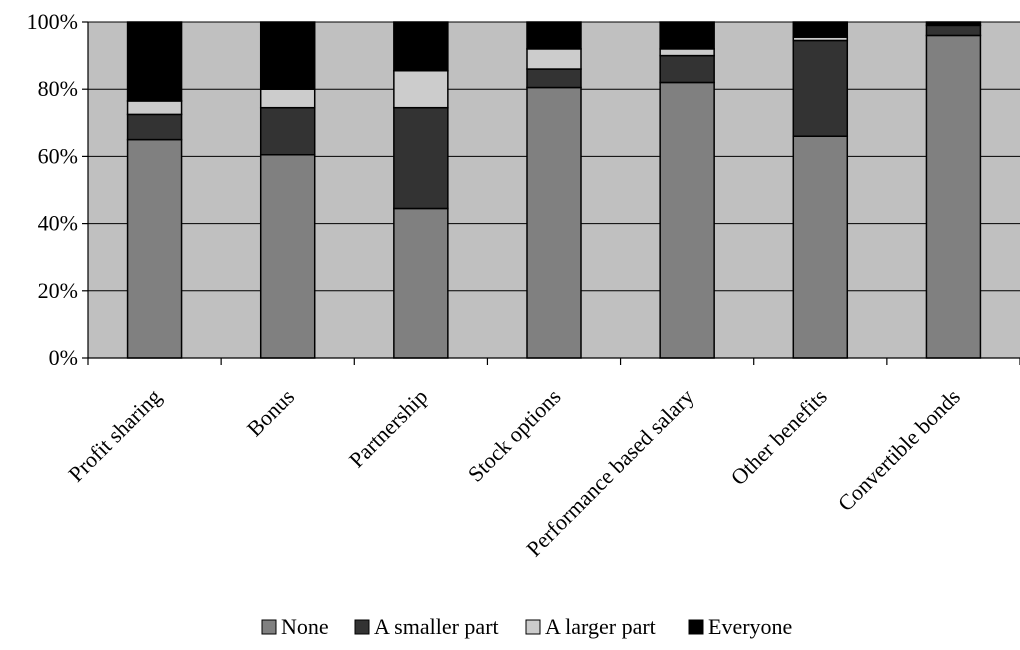 This screenshot has height=650, width=1020. What do you see at coordinates (899, 450) in the screenshot?
I see `x-category-label: Convertible bonds` at bounding box center [899, 450].